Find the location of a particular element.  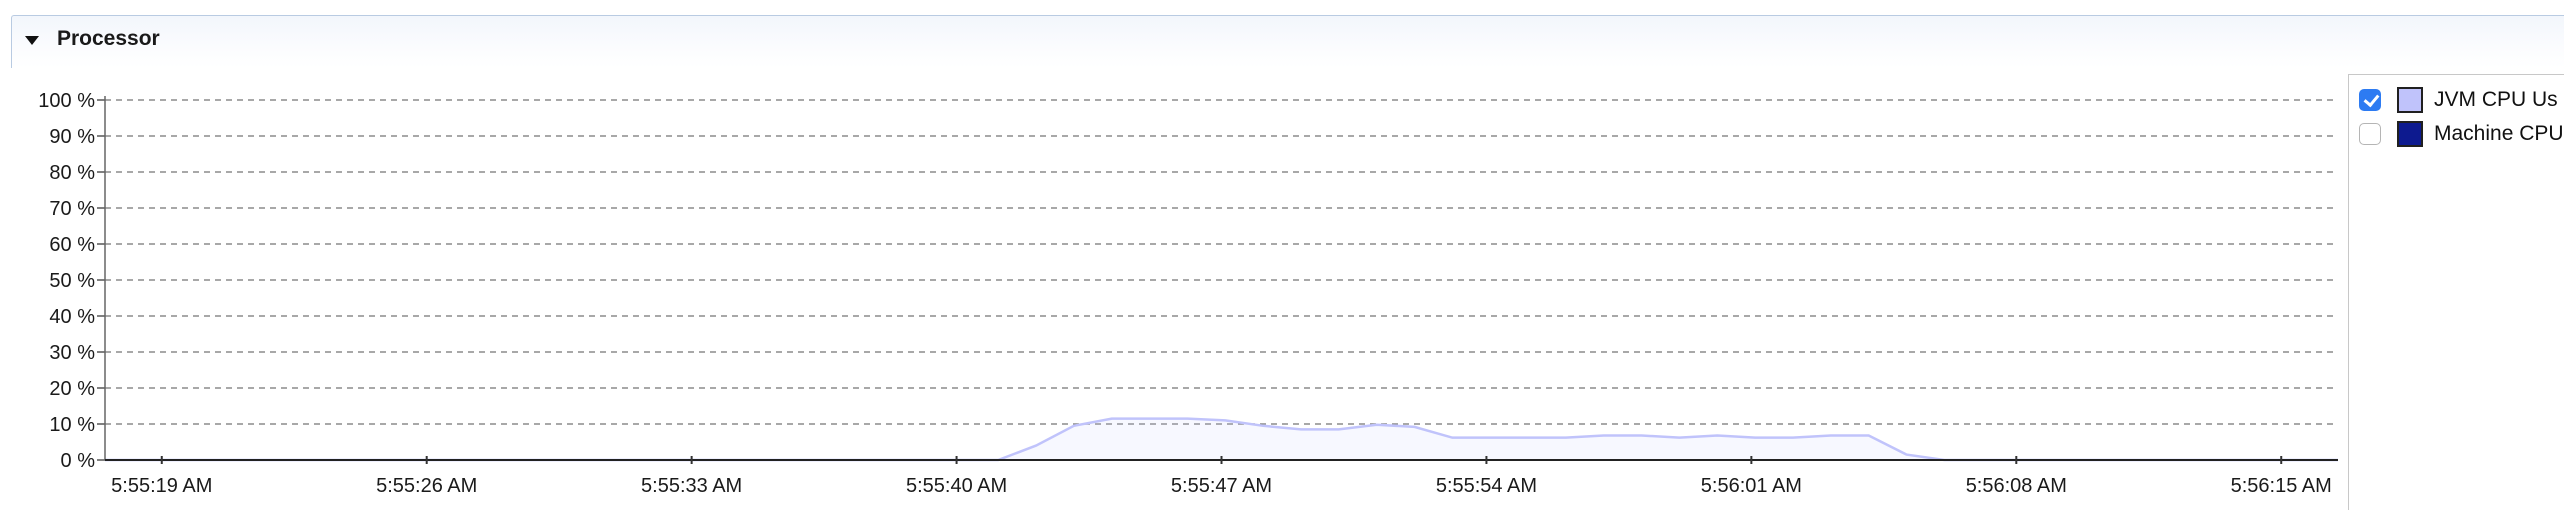

series-line is located at coordinates (1221, 439).